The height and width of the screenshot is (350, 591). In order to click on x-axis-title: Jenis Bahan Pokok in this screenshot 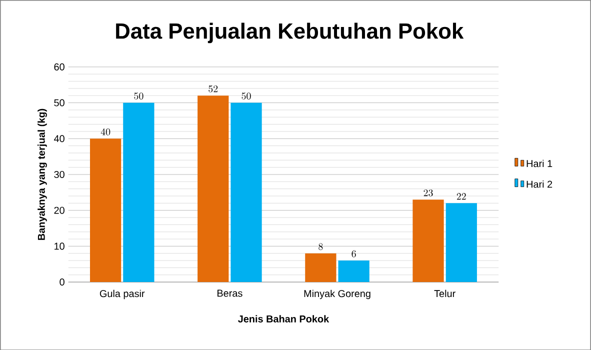, I will do `click(284, 318)`.